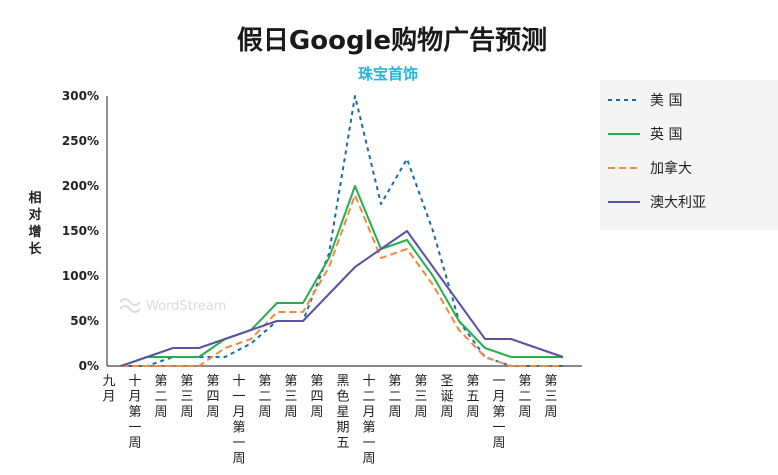 This screenshot has width=778, height=475. Describe the element at coordinates (35, 249) in the screenshot. I see `y-axis-label-char: 长` at that location.